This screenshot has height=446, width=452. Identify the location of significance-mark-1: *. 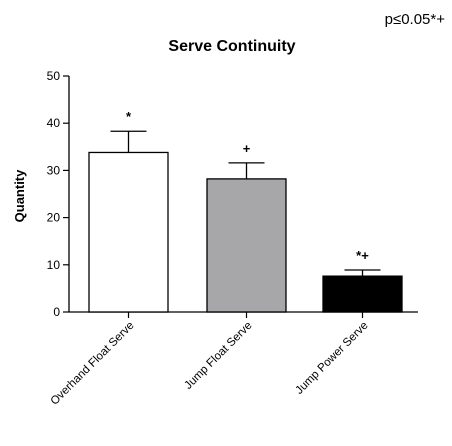
(129, 116).